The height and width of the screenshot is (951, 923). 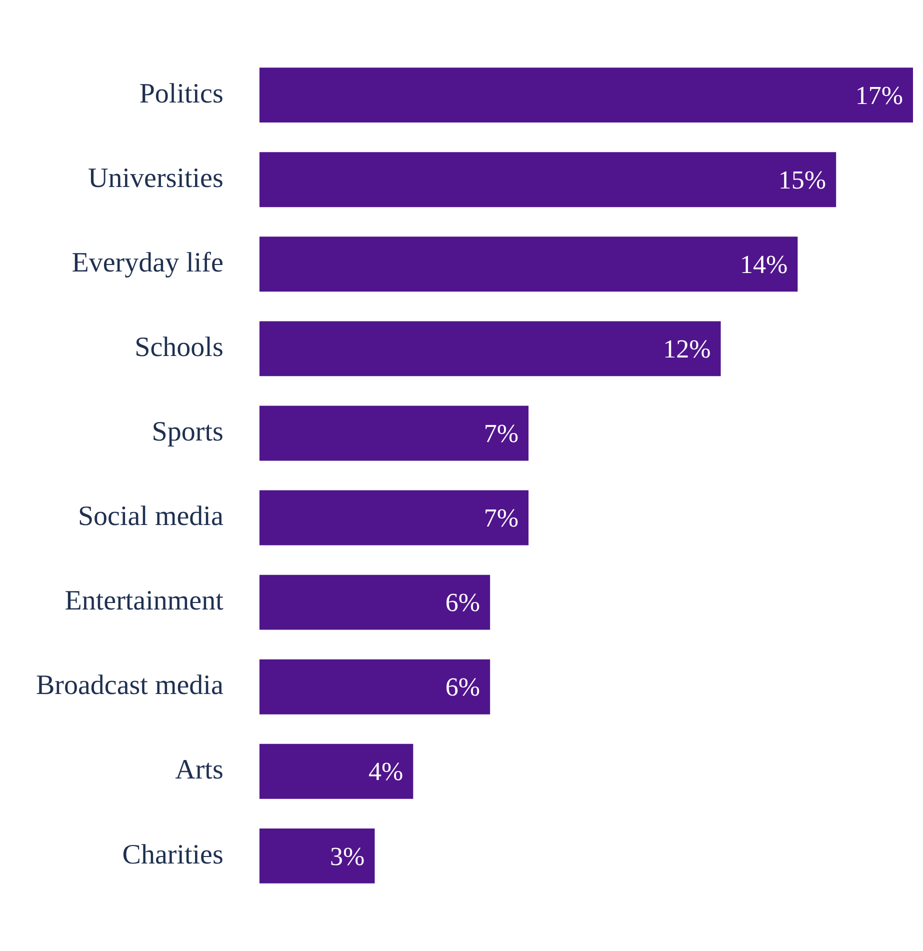 I want to click on y-tick-label: Schools, so click(x=179, y=348).